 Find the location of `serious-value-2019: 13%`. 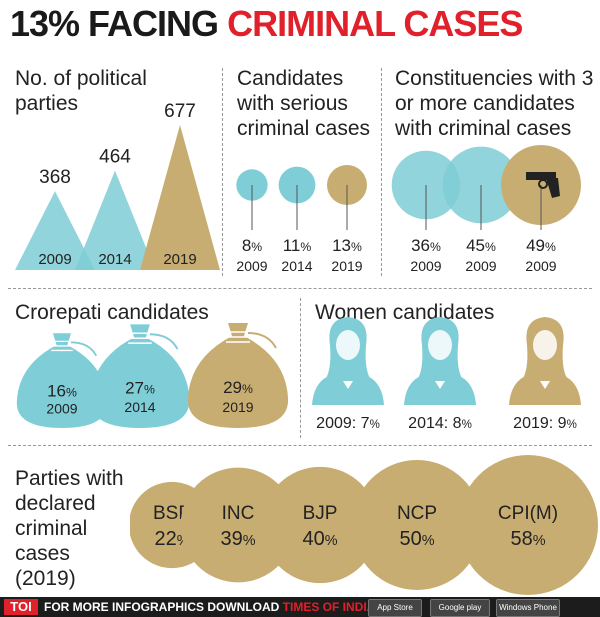

serious-value-2019: 13% is located at coordinates (347, 245).